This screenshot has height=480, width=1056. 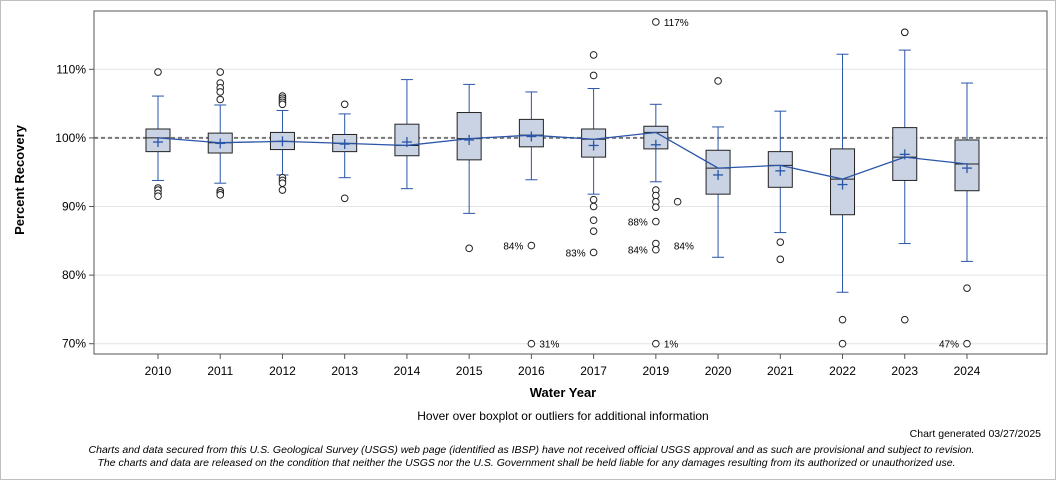 I want to click on x-tick-label: 2024, so click(x=967, y=371).